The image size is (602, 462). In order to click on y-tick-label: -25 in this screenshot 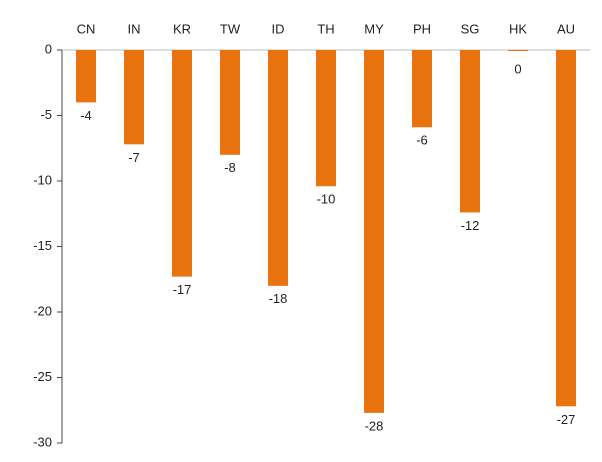, I will do `click(42, 376)`.